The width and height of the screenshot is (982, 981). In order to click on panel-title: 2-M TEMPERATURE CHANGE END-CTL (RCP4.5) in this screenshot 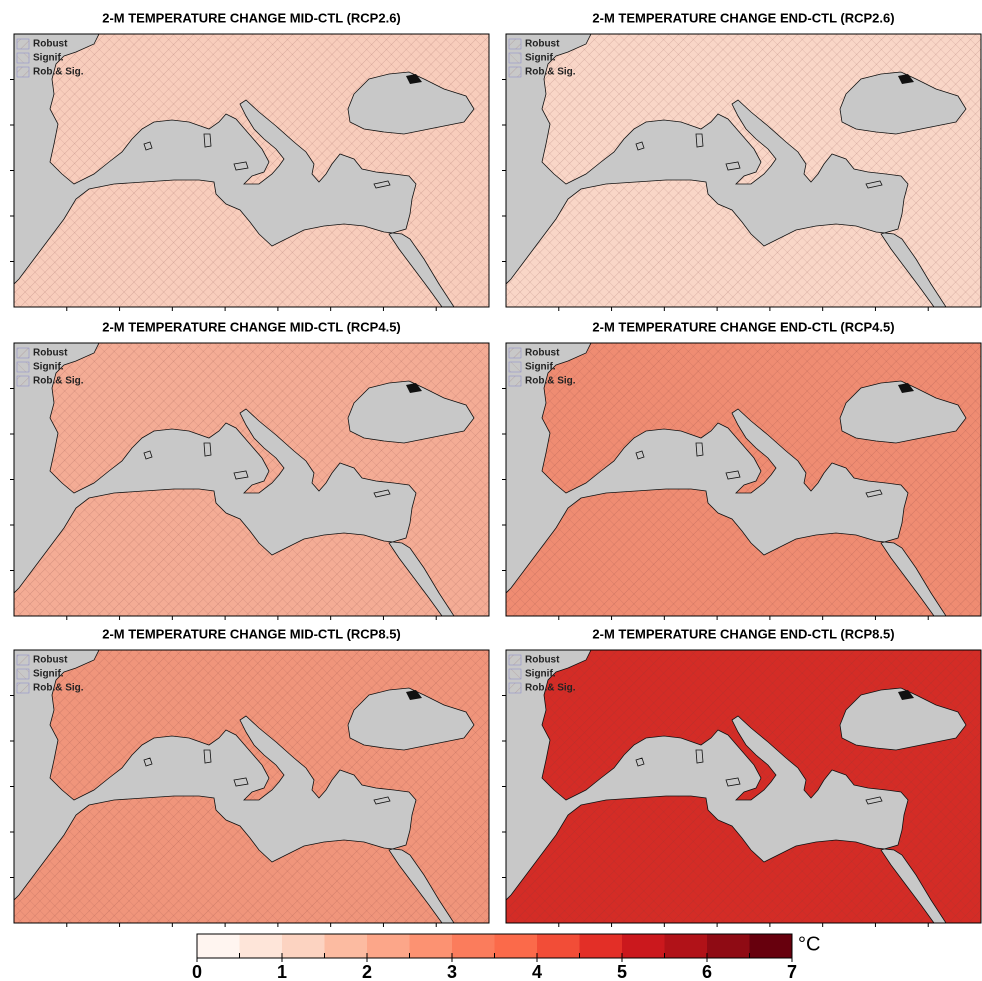, I will do `click(743, 326)`.